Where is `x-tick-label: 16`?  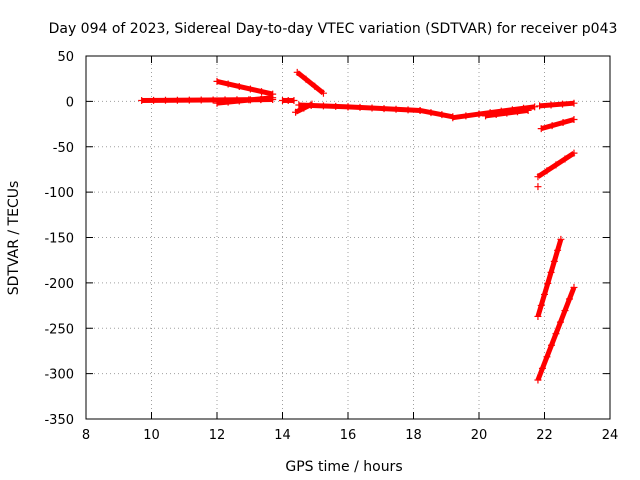 x-tick-label: 16 is located at coordinates (348, 435).